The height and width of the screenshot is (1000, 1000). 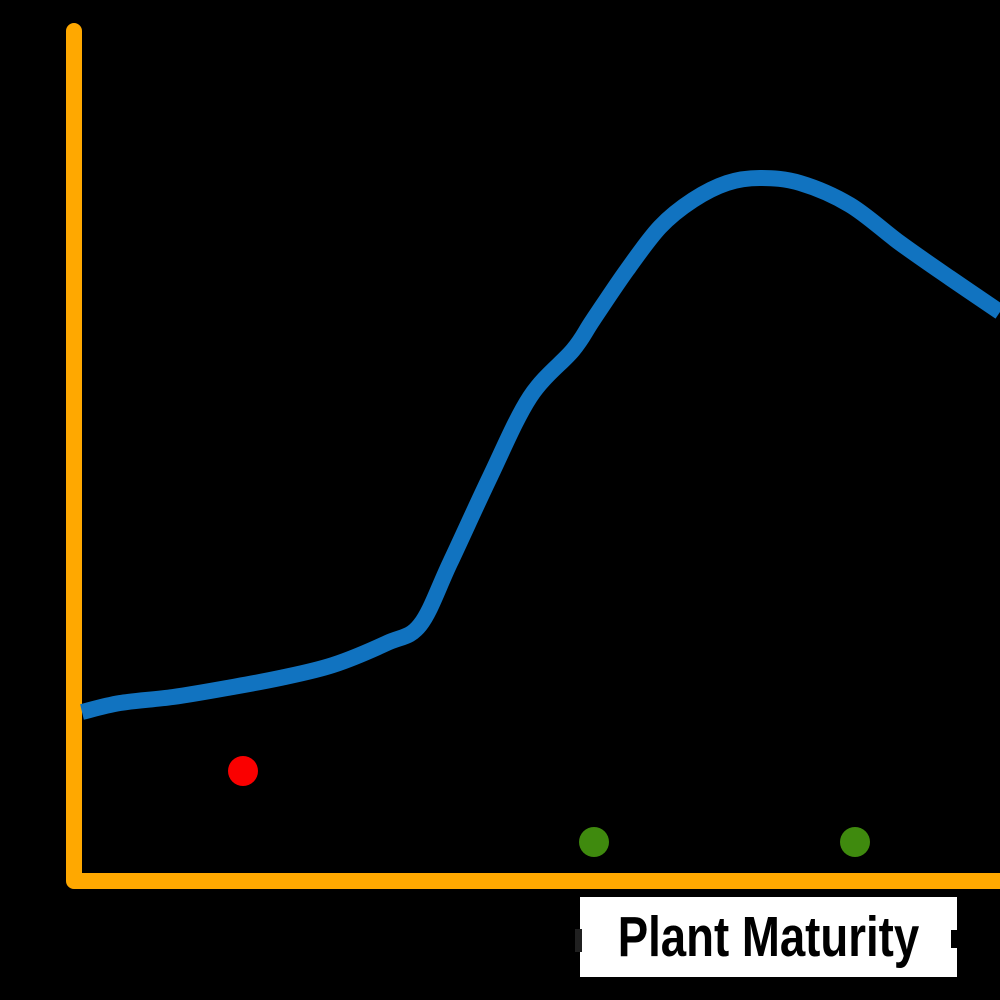 What do you see at coordinates (243, 771) in the screenshot?
I see `red-point` at bounding box center [243, 771].